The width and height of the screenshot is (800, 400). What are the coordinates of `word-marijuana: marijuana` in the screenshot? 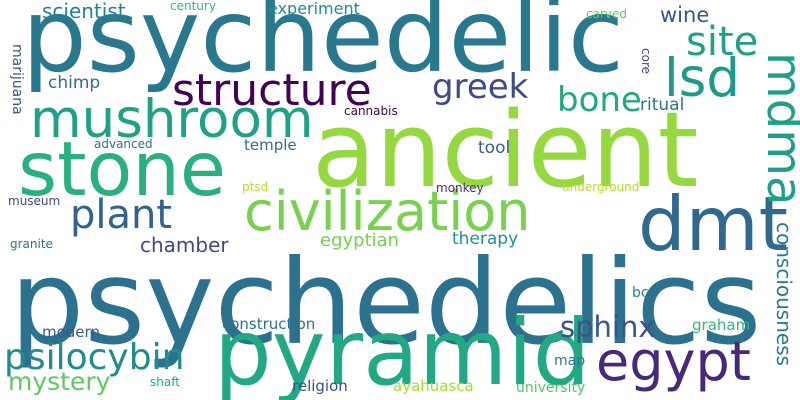 It's located at (17, 79).